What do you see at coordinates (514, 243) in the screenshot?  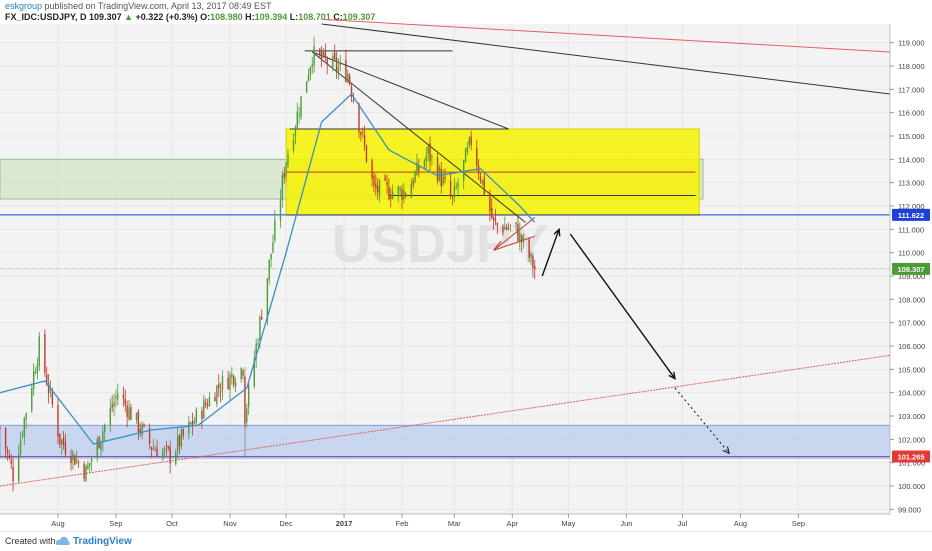 I see `wedge-line` at bounding box center [514, 243].